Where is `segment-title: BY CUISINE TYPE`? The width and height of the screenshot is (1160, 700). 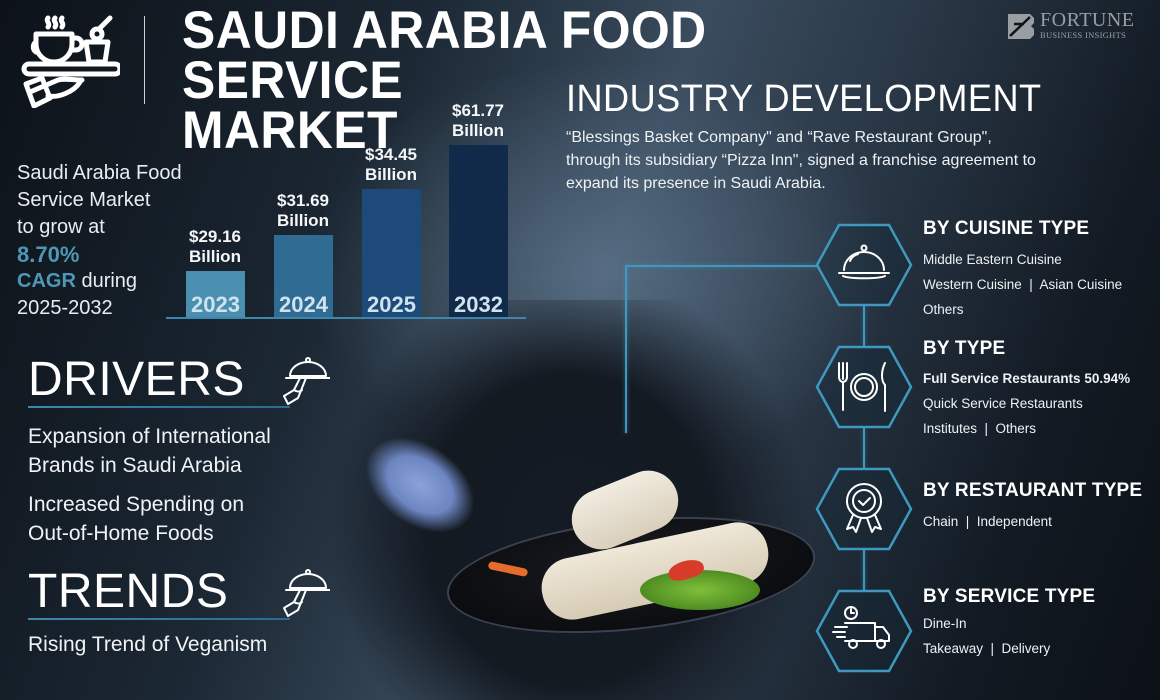
segment-title: BY CUISINE TYPE is located at coordinates (1006, 228).